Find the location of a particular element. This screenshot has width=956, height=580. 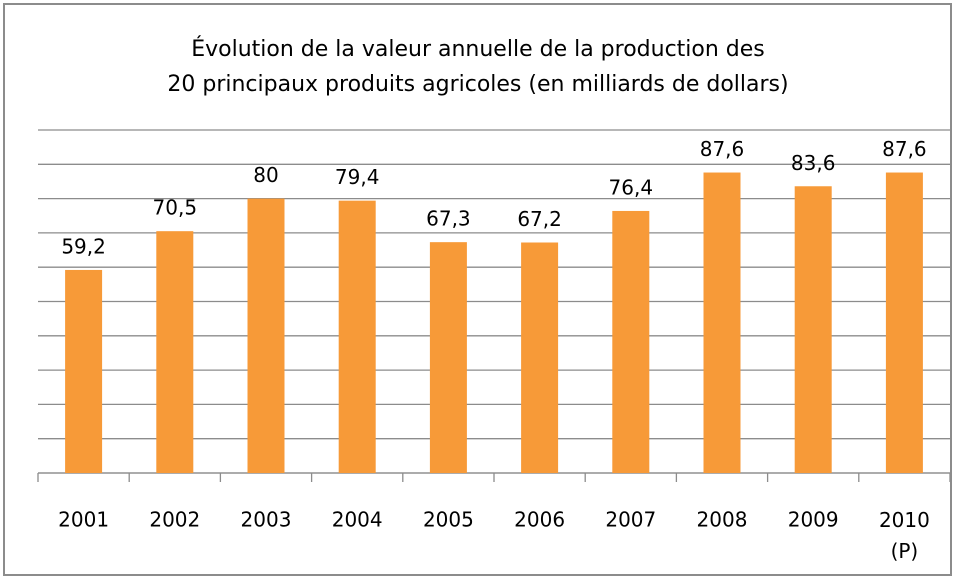

value-label: 83,6 is located at coordinates (813, 163).